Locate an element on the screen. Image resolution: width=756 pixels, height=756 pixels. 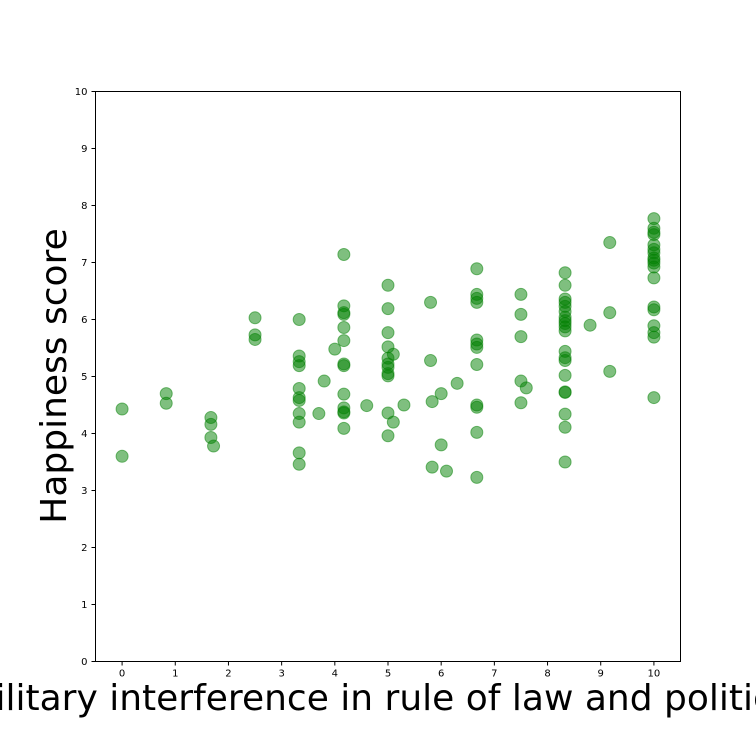
x-axis: 0 1 2 3 4 5 6 7 8 9 10 is located at coordinates (390, 670).